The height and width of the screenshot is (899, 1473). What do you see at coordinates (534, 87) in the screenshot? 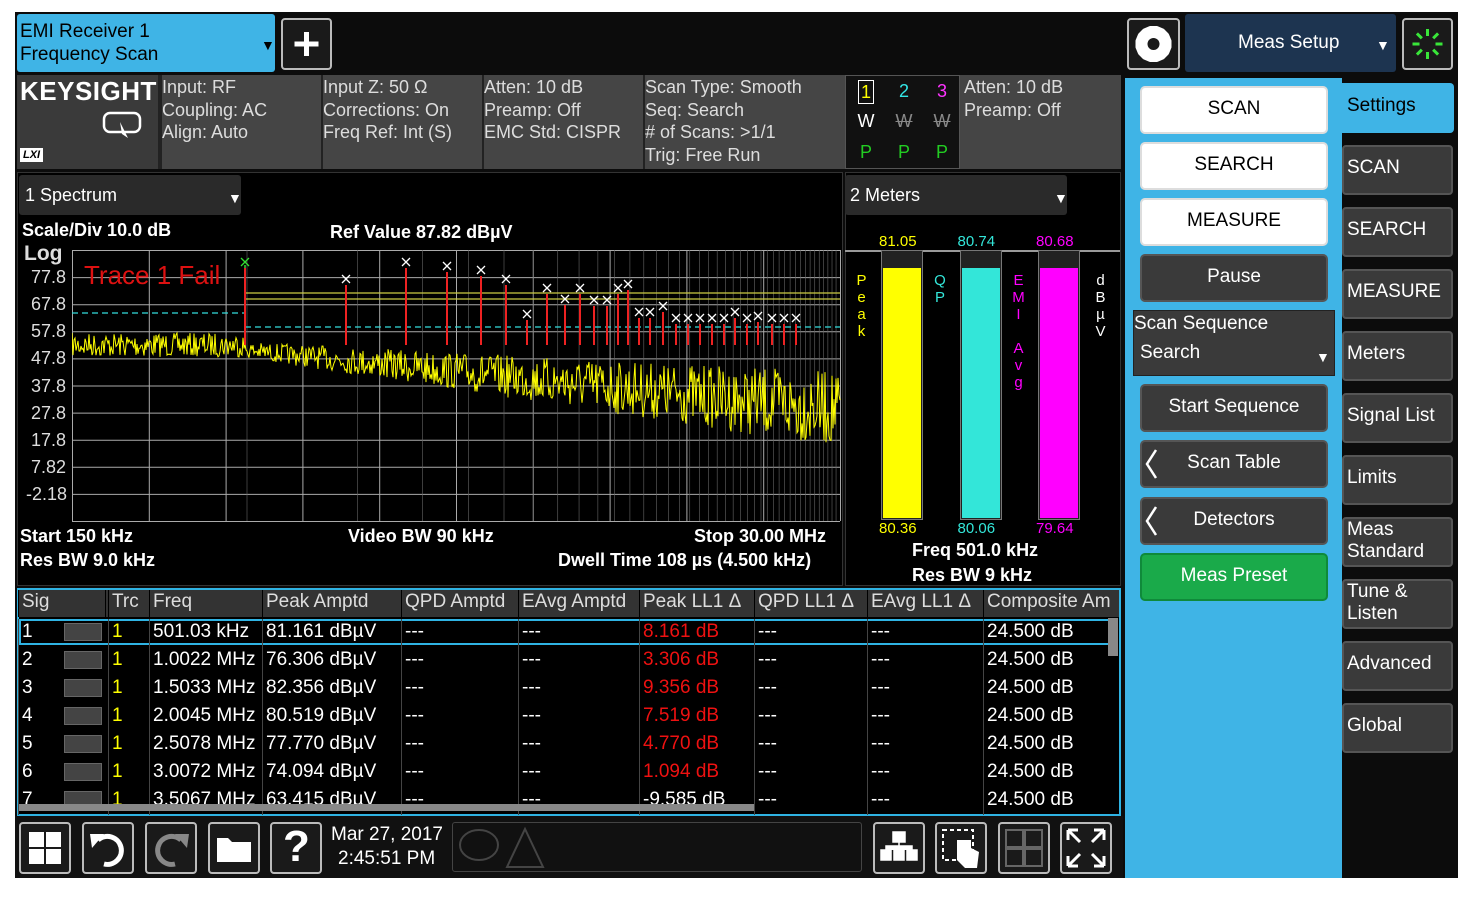
I see `status-text: Atten: 10 dB` at bounding box center [534, 87].